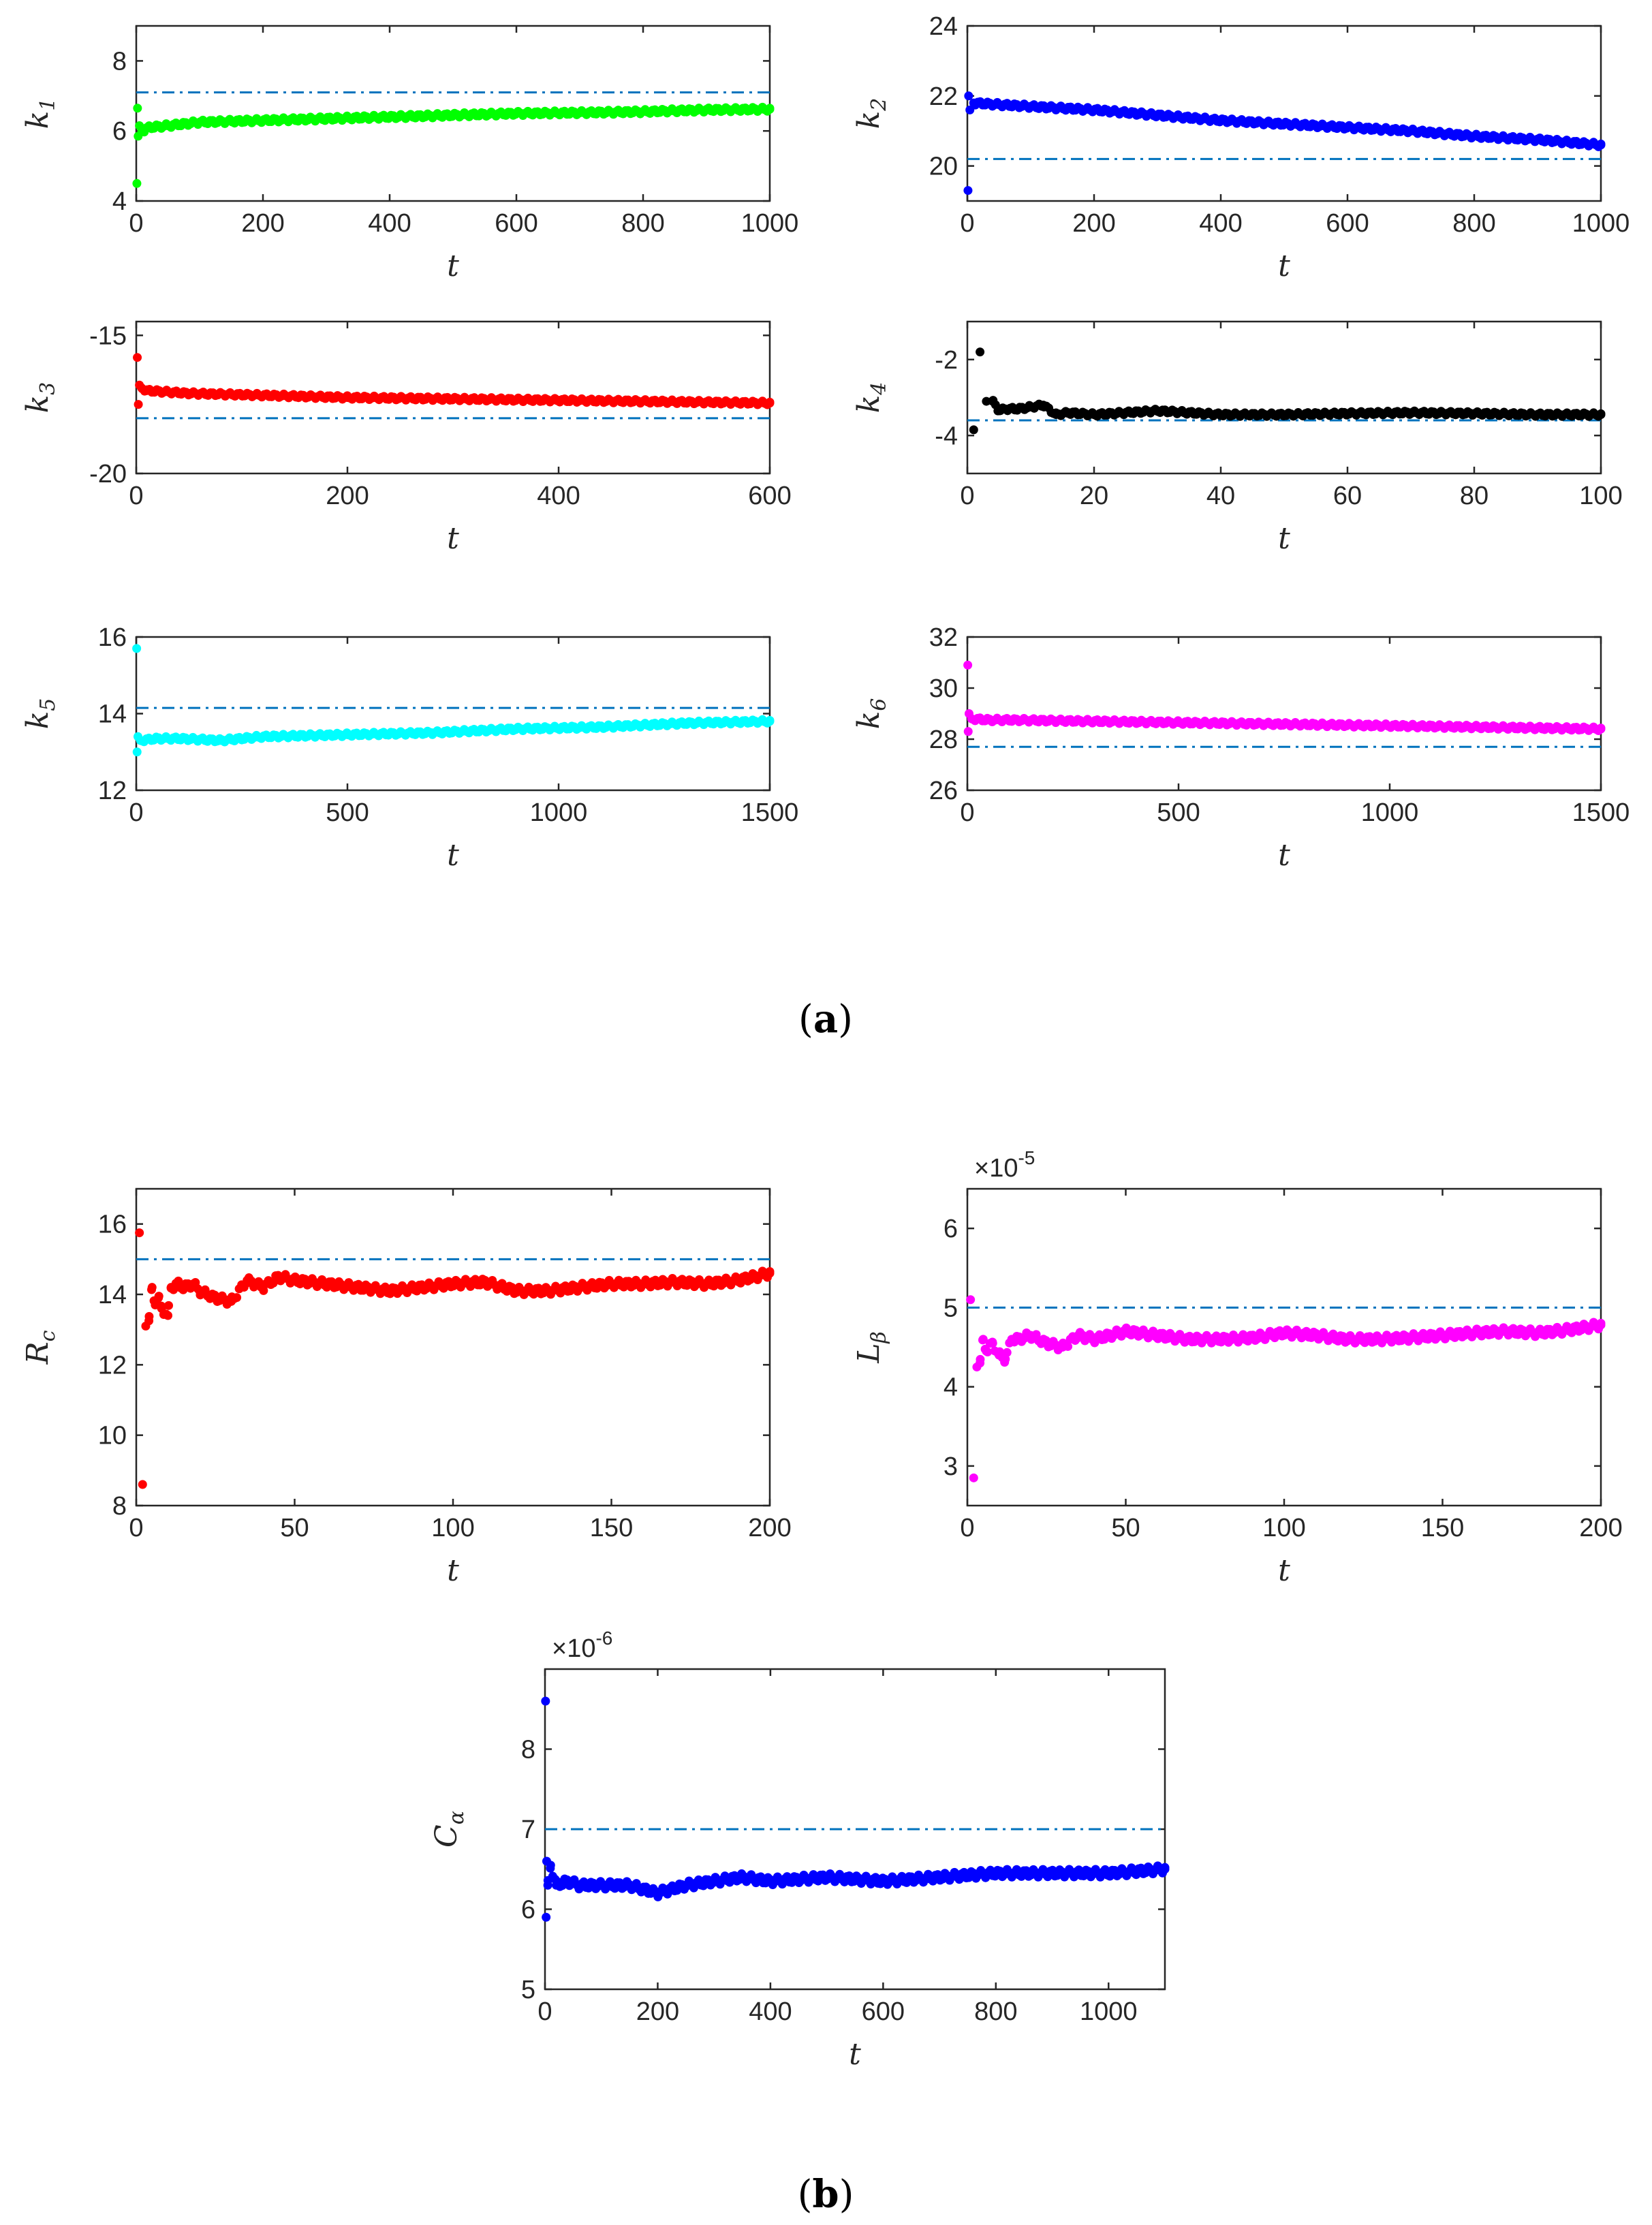  What do you see at coordinates (943, 27) in the screenshot?
I see `y-tick-label: 24` at bounding box center [943, 27].